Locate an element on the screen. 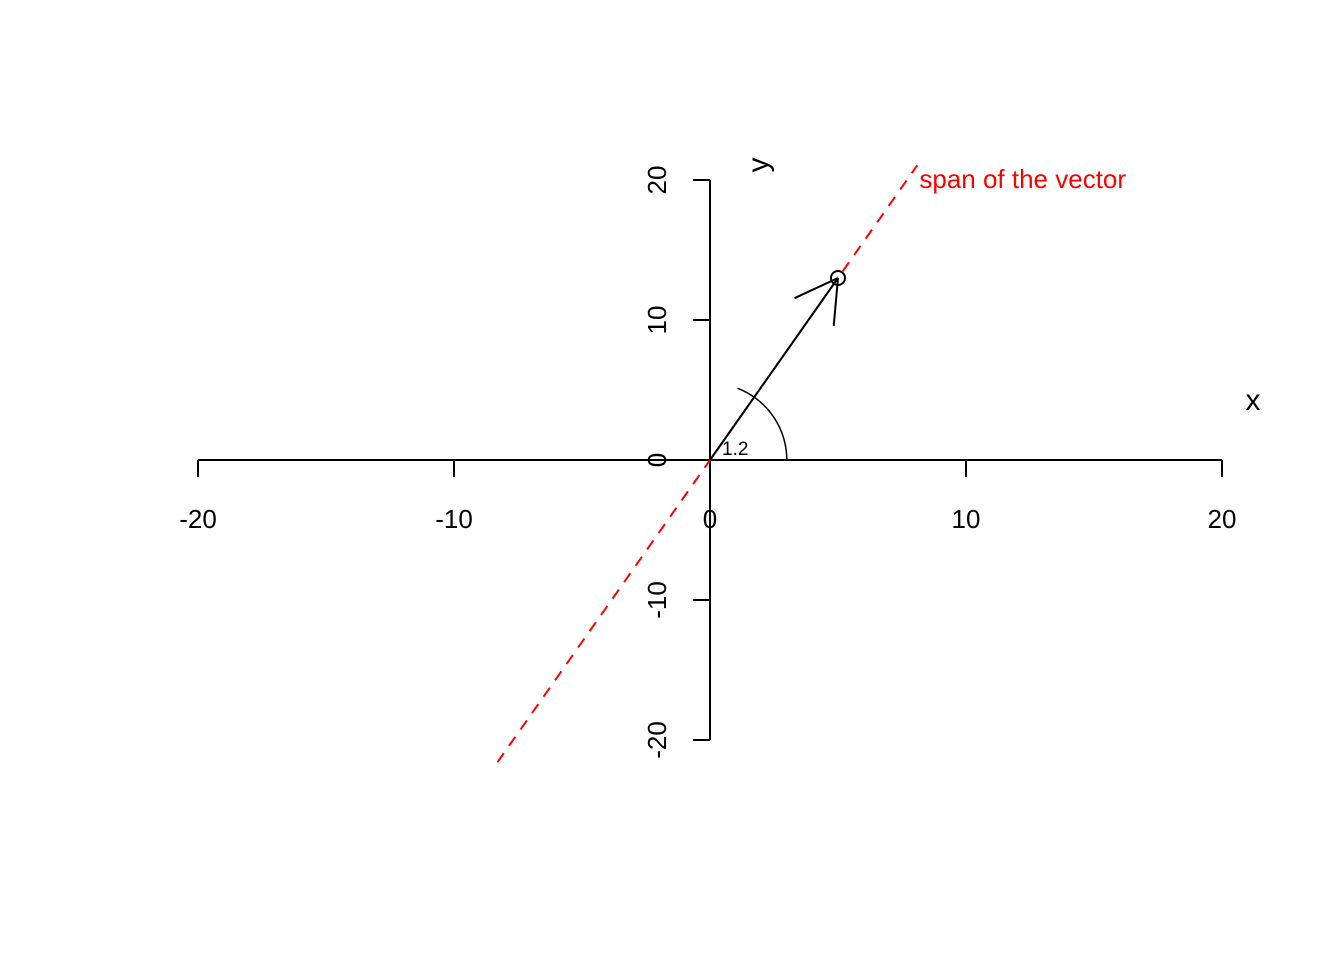  y-tick-label: 10 is located at coordinates (657, 320).